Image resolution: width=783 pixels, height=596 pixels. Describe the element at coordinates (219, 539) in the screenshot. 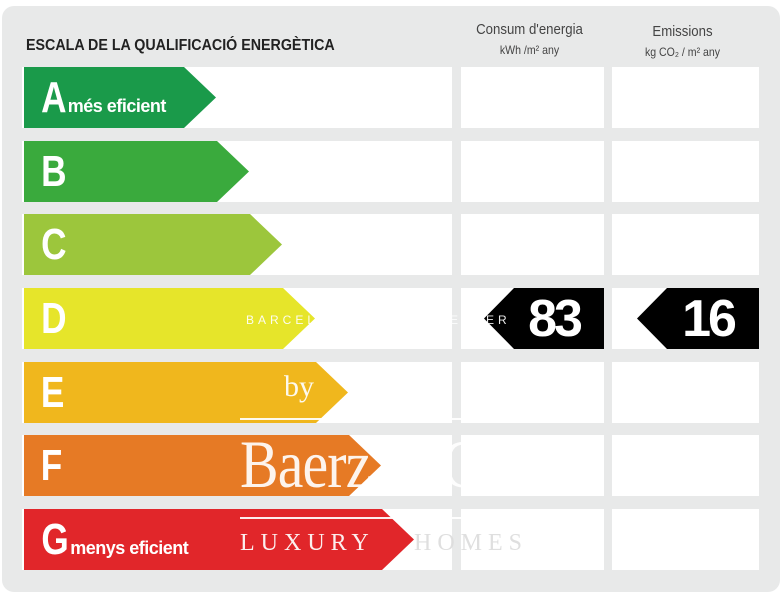

I see `class-arrow-g: G menys eficient` at that location.